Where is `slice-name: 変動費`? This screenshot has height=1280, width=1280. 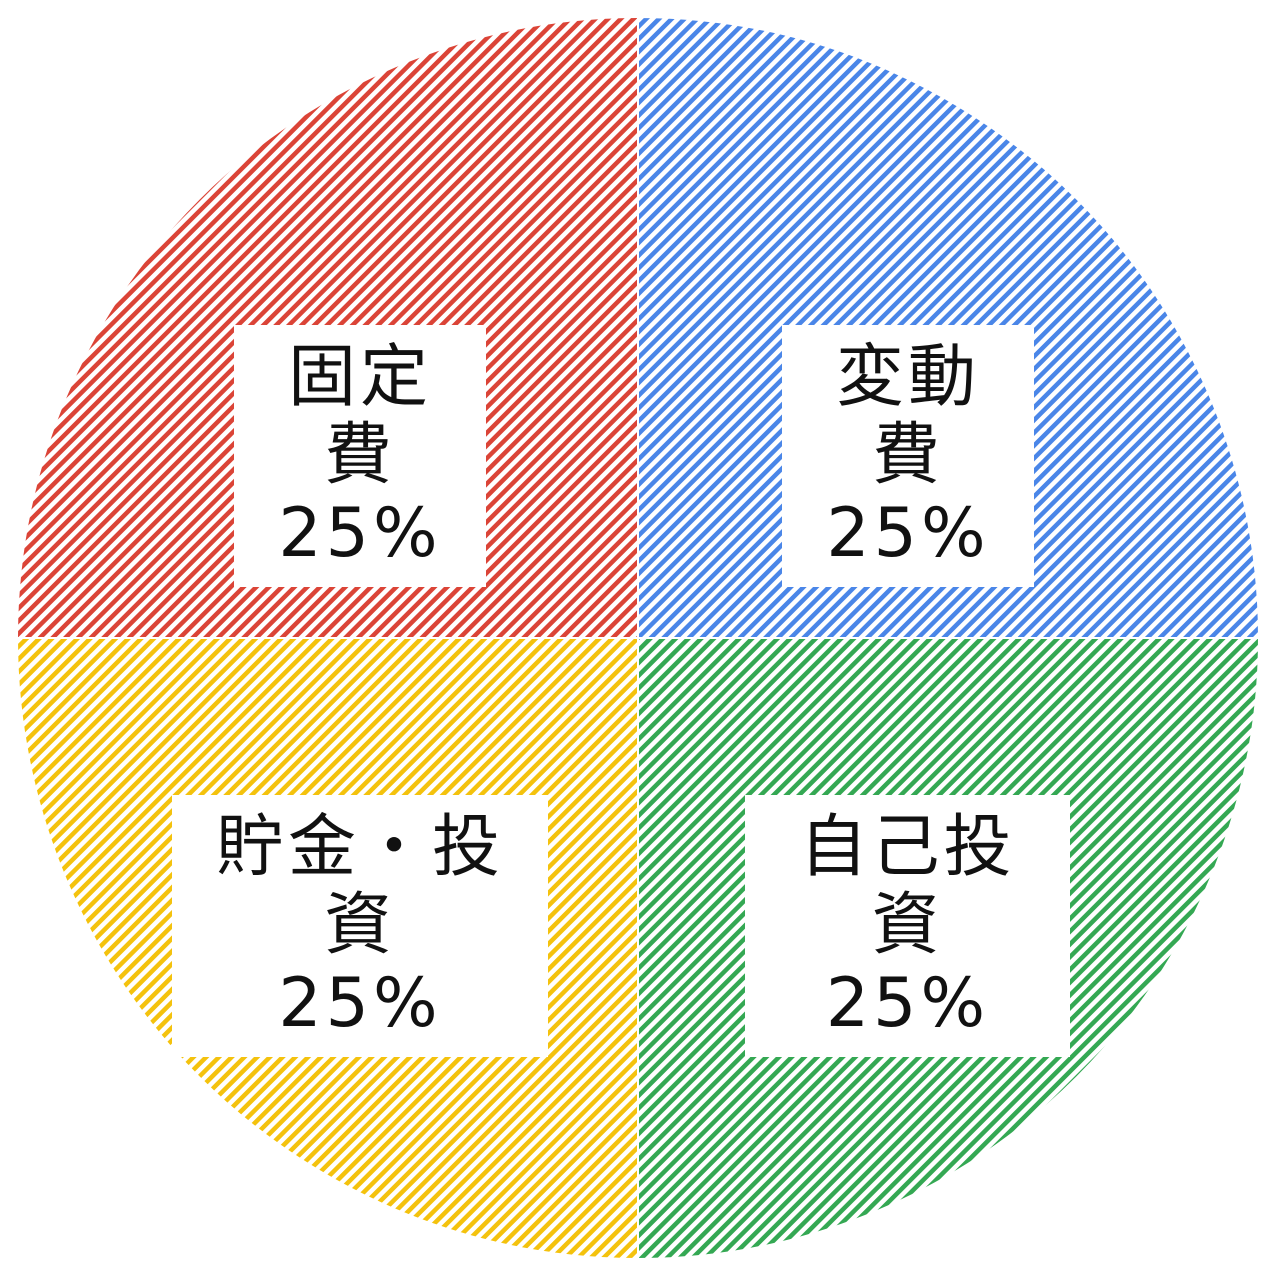
slice-name: 変動費 is located at coordinates (907, 416).